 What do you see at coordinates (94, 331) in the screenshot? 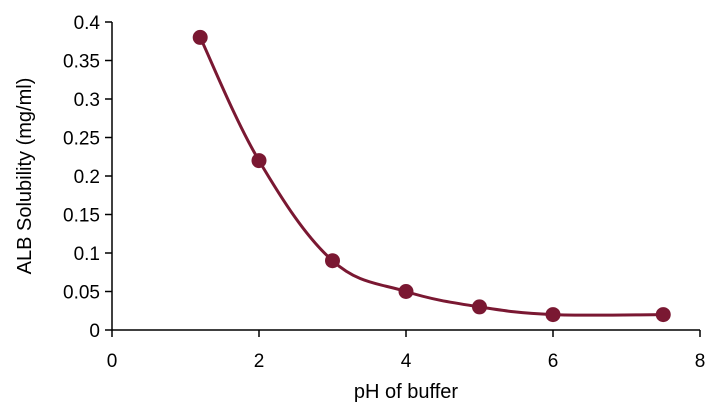
I see `y-tick-label: 0` at bounding box center [94, 331].